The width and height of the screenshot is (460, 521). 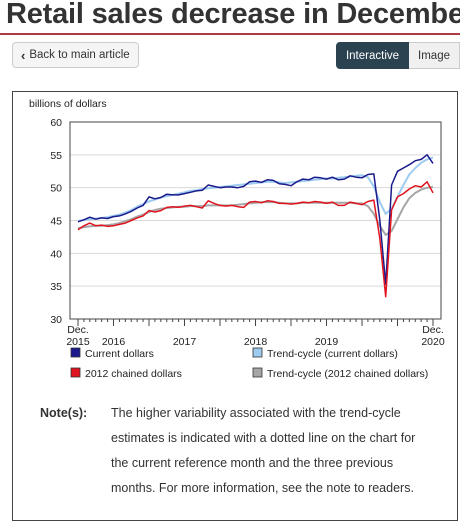 I want to click on x-tick-label: 2018, so click(x=256, y=342).